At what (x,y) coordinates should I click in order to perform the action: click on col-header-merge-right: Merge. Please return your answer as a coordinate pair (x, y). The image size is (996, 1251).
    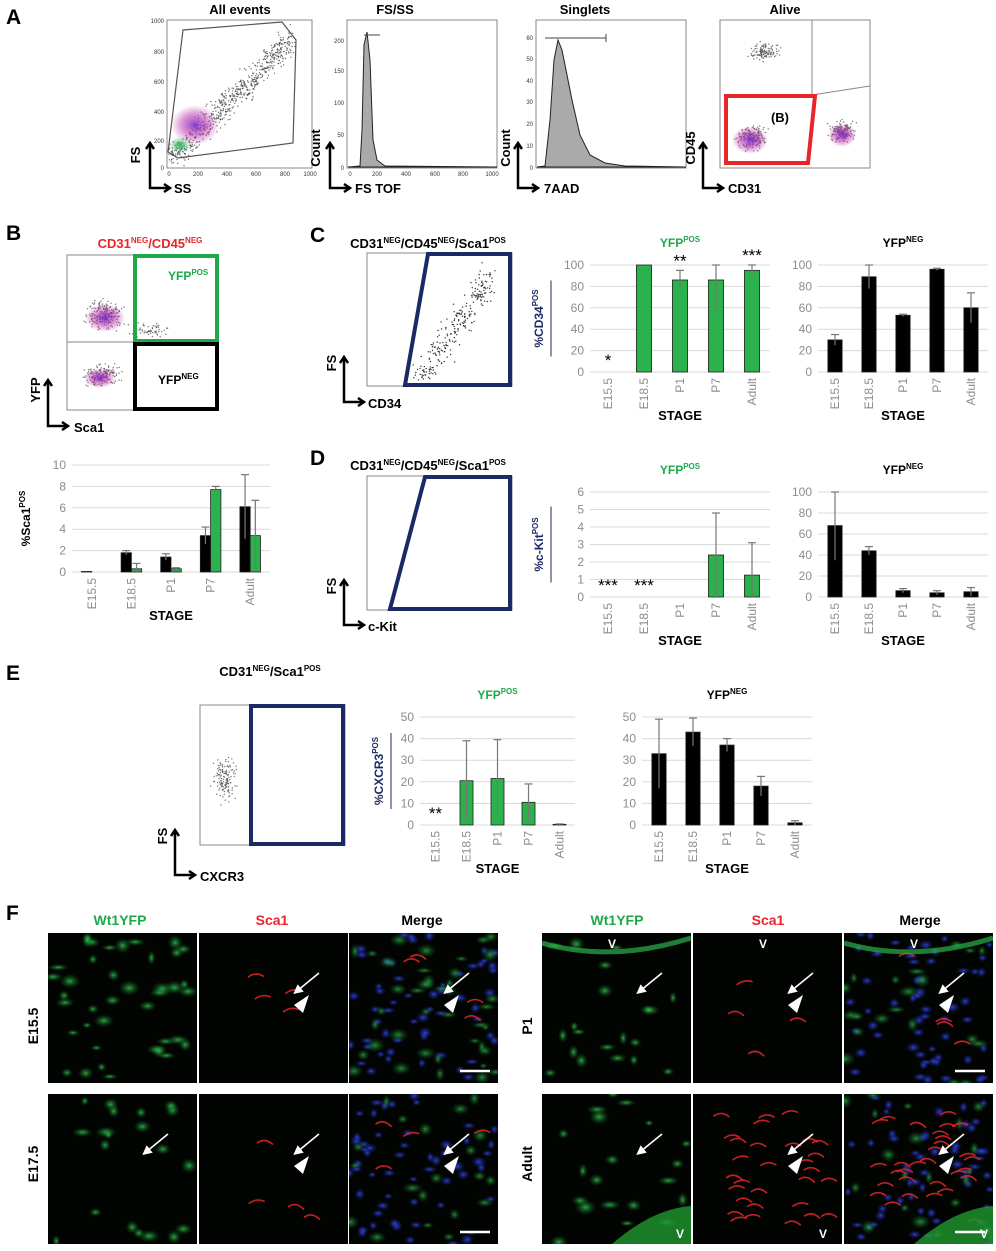
    Looking at the image, I should click on (919, 920).